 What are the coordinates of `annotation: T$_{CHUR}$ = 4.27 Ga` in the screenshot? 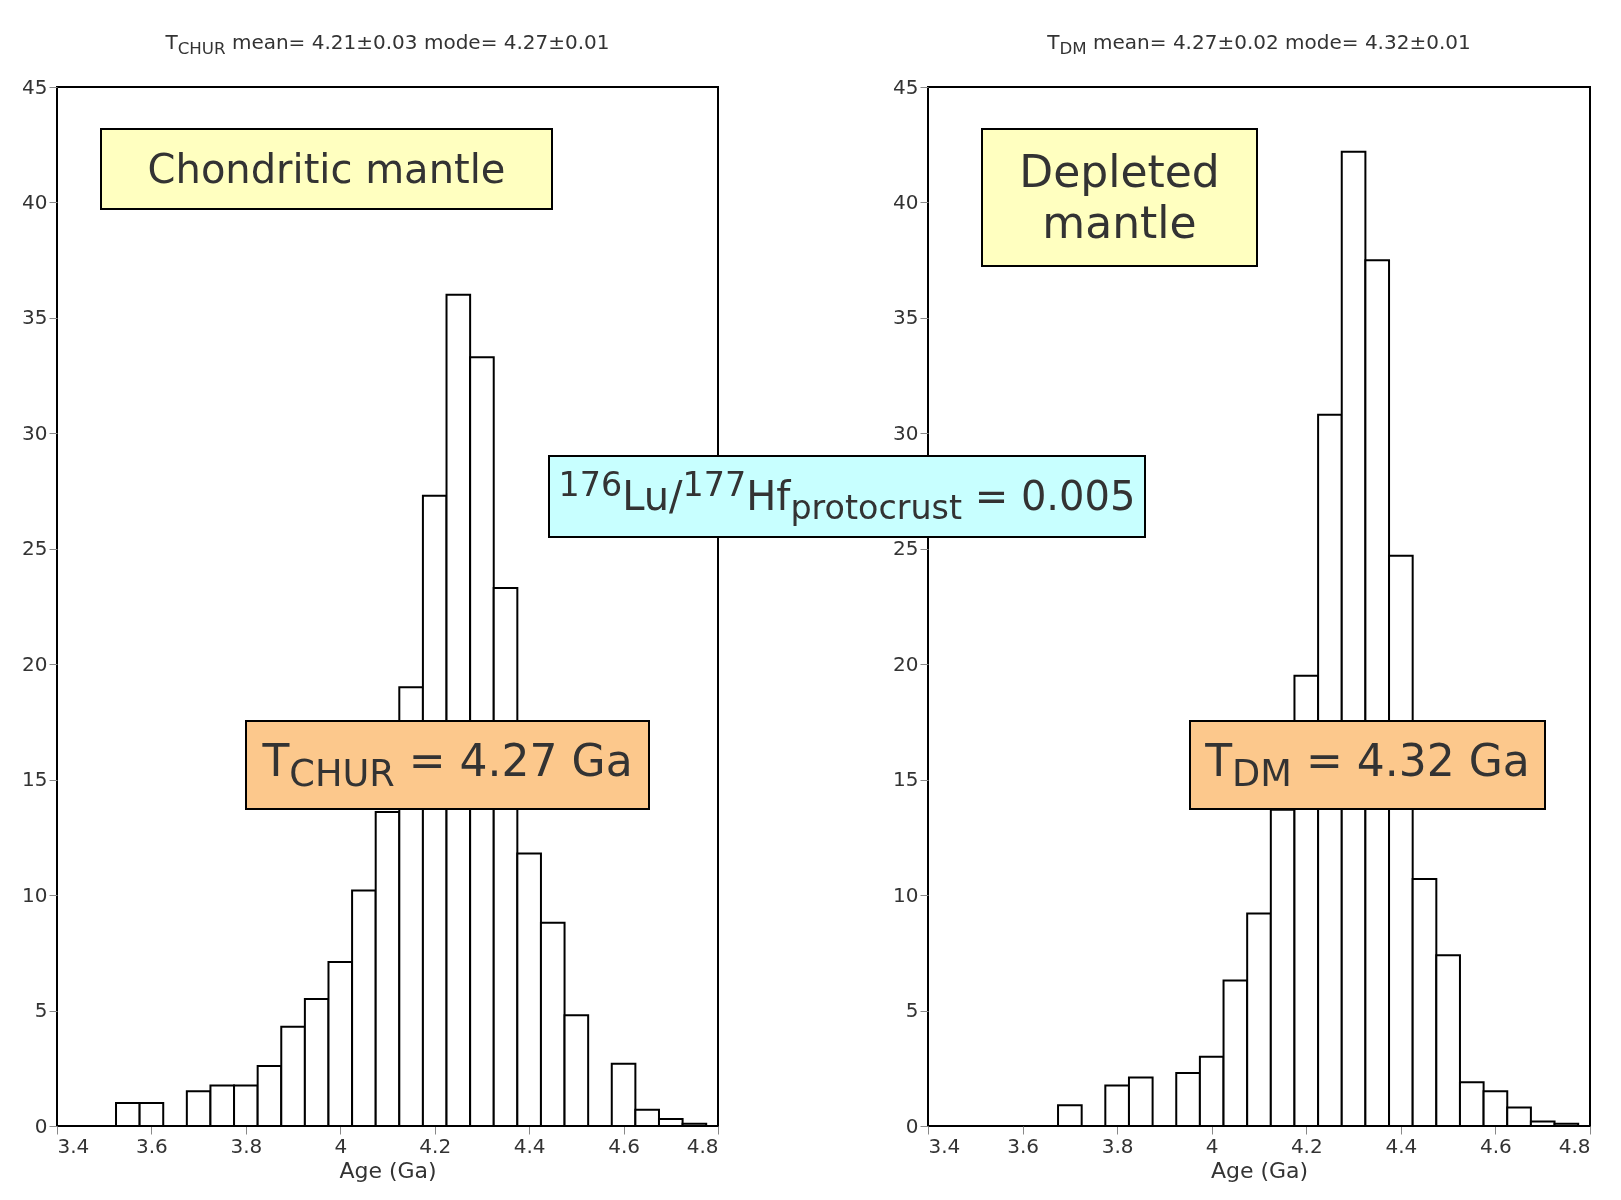 It's located at (447, 764).